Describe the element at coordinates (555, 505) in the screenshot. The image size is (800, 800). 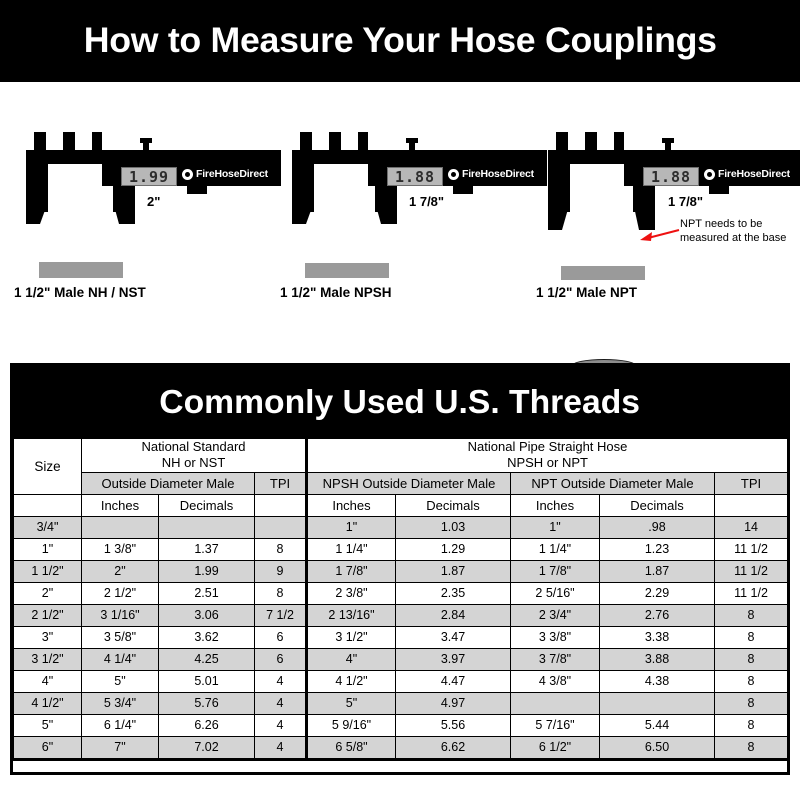
I see `header-npt-inches: Inches` at that location.